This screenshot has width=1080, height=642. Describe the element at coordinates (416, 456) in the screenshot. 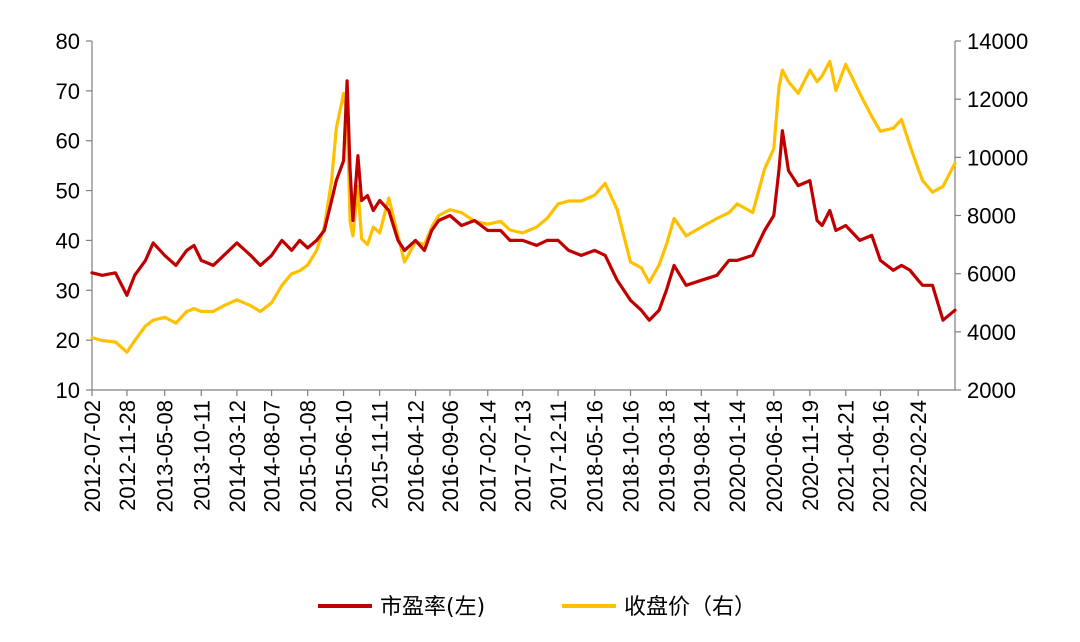

I see `x-tick-label: 2016-04-12` at that location.